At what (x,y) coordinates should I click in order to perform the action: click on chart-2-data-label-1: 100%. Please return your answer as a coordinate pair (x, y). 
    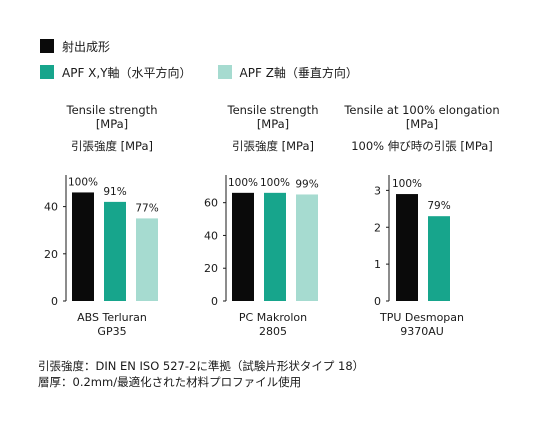
    Looking at the image, I should click on (243, 183).